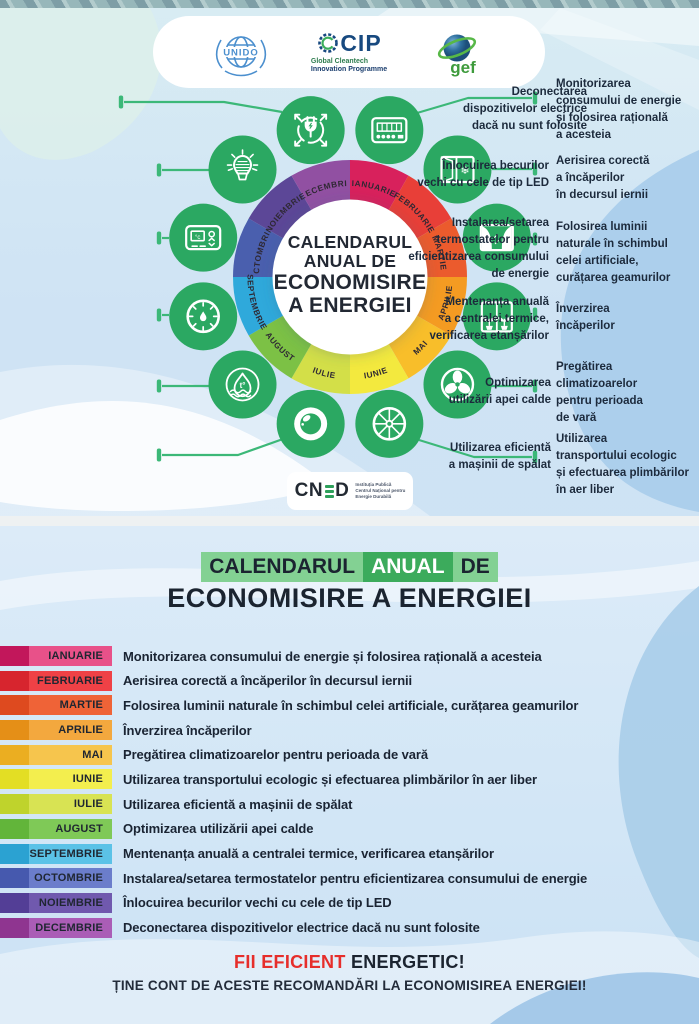 The image size is (699, 1024). What do you see at coordinates (56, 804) in the screenshot?
I see `month-badge: IULIE` at bounding box center [56, 804].